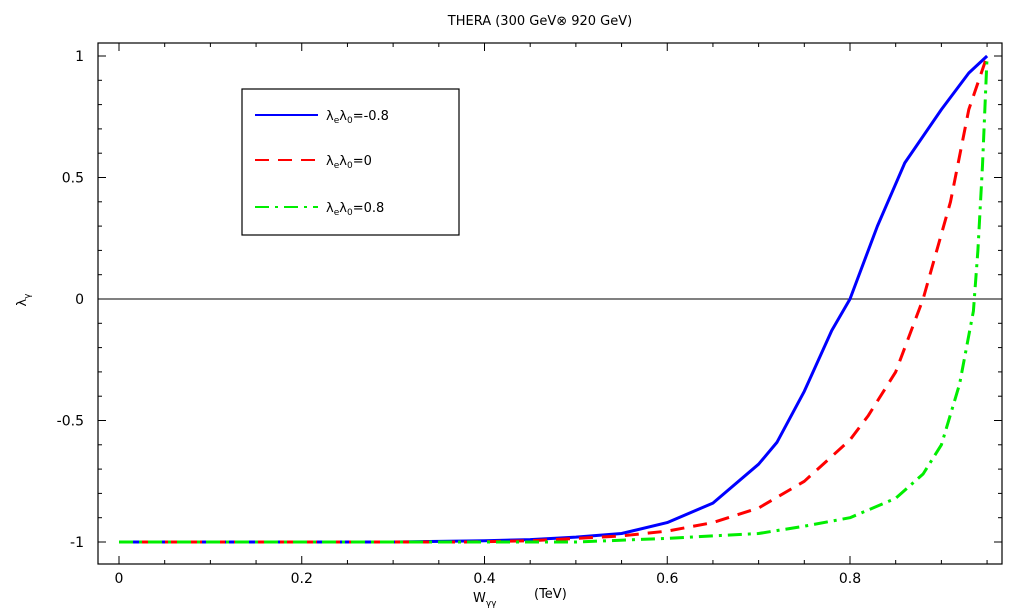 The width and height of the screenshot is (1010, 611). What do you see at coordinates (77, 543) in the screenshot?
I see `y-tick-label: -1` at bounding box center [77, 543].